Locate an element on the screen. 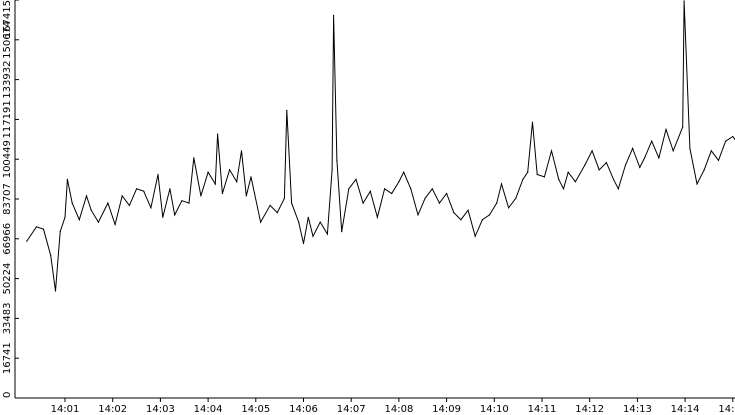  x-tick-label: 14:11 is located at coordinates (542, 409).